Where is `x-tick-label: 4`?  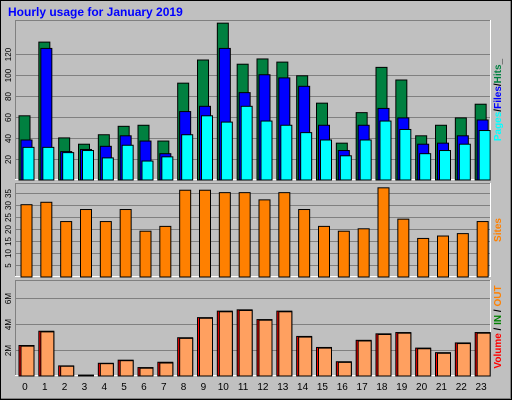
x-tick-label: 4 is located at coordinates (104, 387).